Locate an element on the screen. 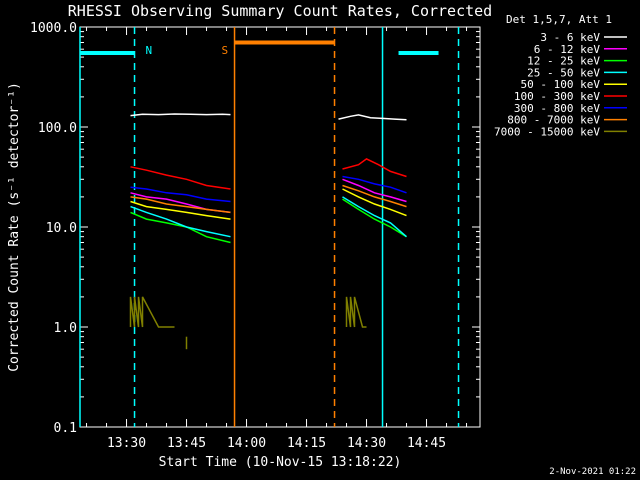  legend-entry-label: 100 - 300 keV is located at coordinates (557, 96).